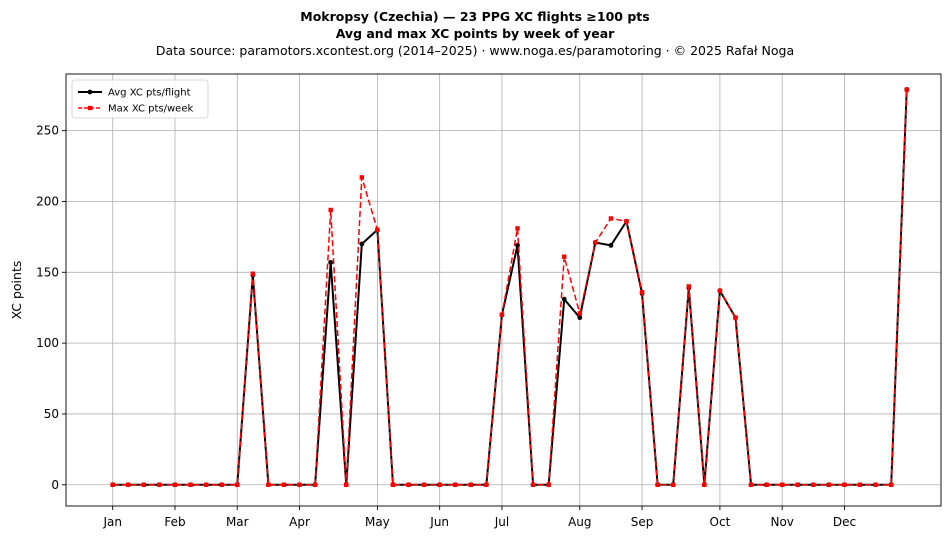 This screenshot has width=950, height=539. What do you see at coordinates (579, 522) in the screenshot?
I see `x-tick-label-aug: Aug` at bounding box center [579, 522].